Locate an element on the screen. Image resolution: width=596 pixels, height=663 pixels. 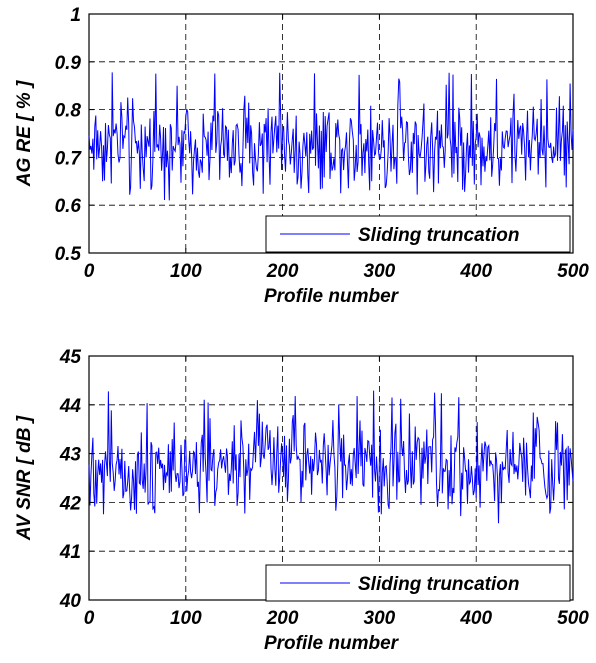
y-tick-label: 0.8 is located at coordinates (68, 111).